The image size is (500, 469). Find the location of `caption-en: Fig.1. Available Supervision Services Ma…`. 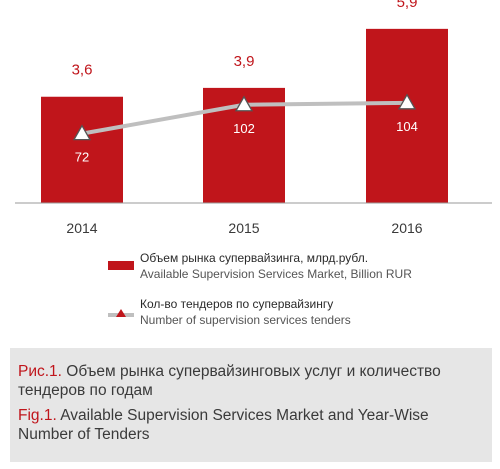

caption-en: Fig.1. Available Supervision Services Ma… is located at coordinates (249, 425).